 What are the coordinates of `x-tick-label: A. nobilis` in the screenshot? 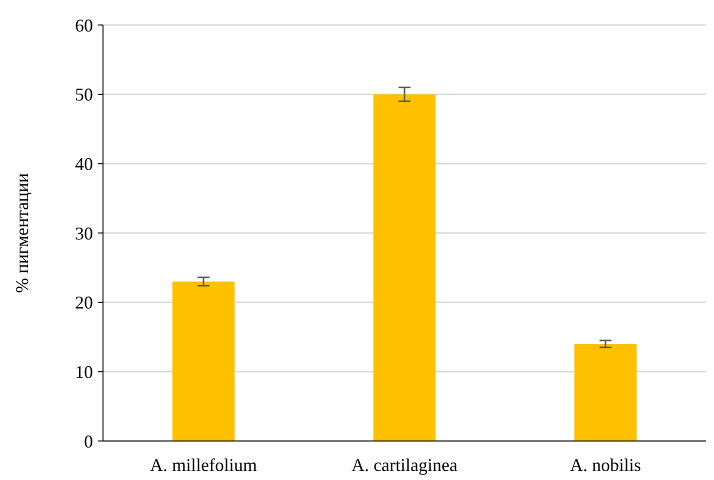 It's located at (606, 465).